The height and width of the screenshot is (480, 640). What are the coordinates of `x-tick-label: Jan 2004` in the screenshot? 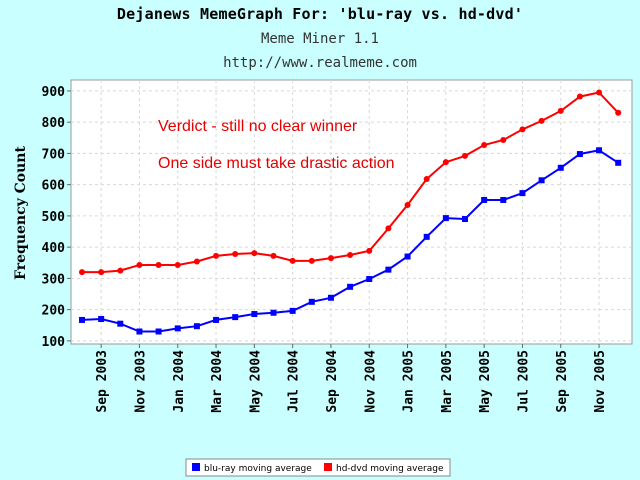 It's located at (179, 381).